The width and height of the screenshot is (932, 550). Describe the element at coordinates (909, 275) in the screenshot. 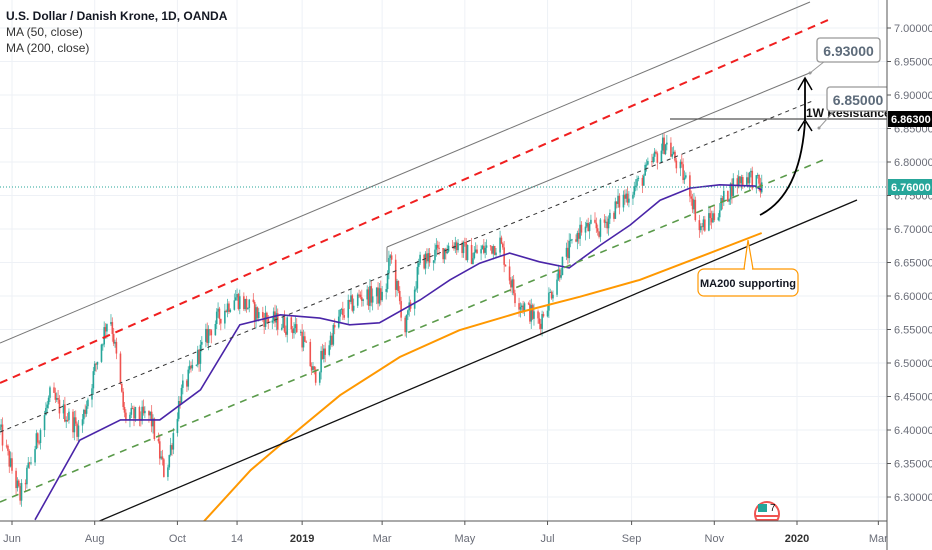

I see `price-axis` at that location.